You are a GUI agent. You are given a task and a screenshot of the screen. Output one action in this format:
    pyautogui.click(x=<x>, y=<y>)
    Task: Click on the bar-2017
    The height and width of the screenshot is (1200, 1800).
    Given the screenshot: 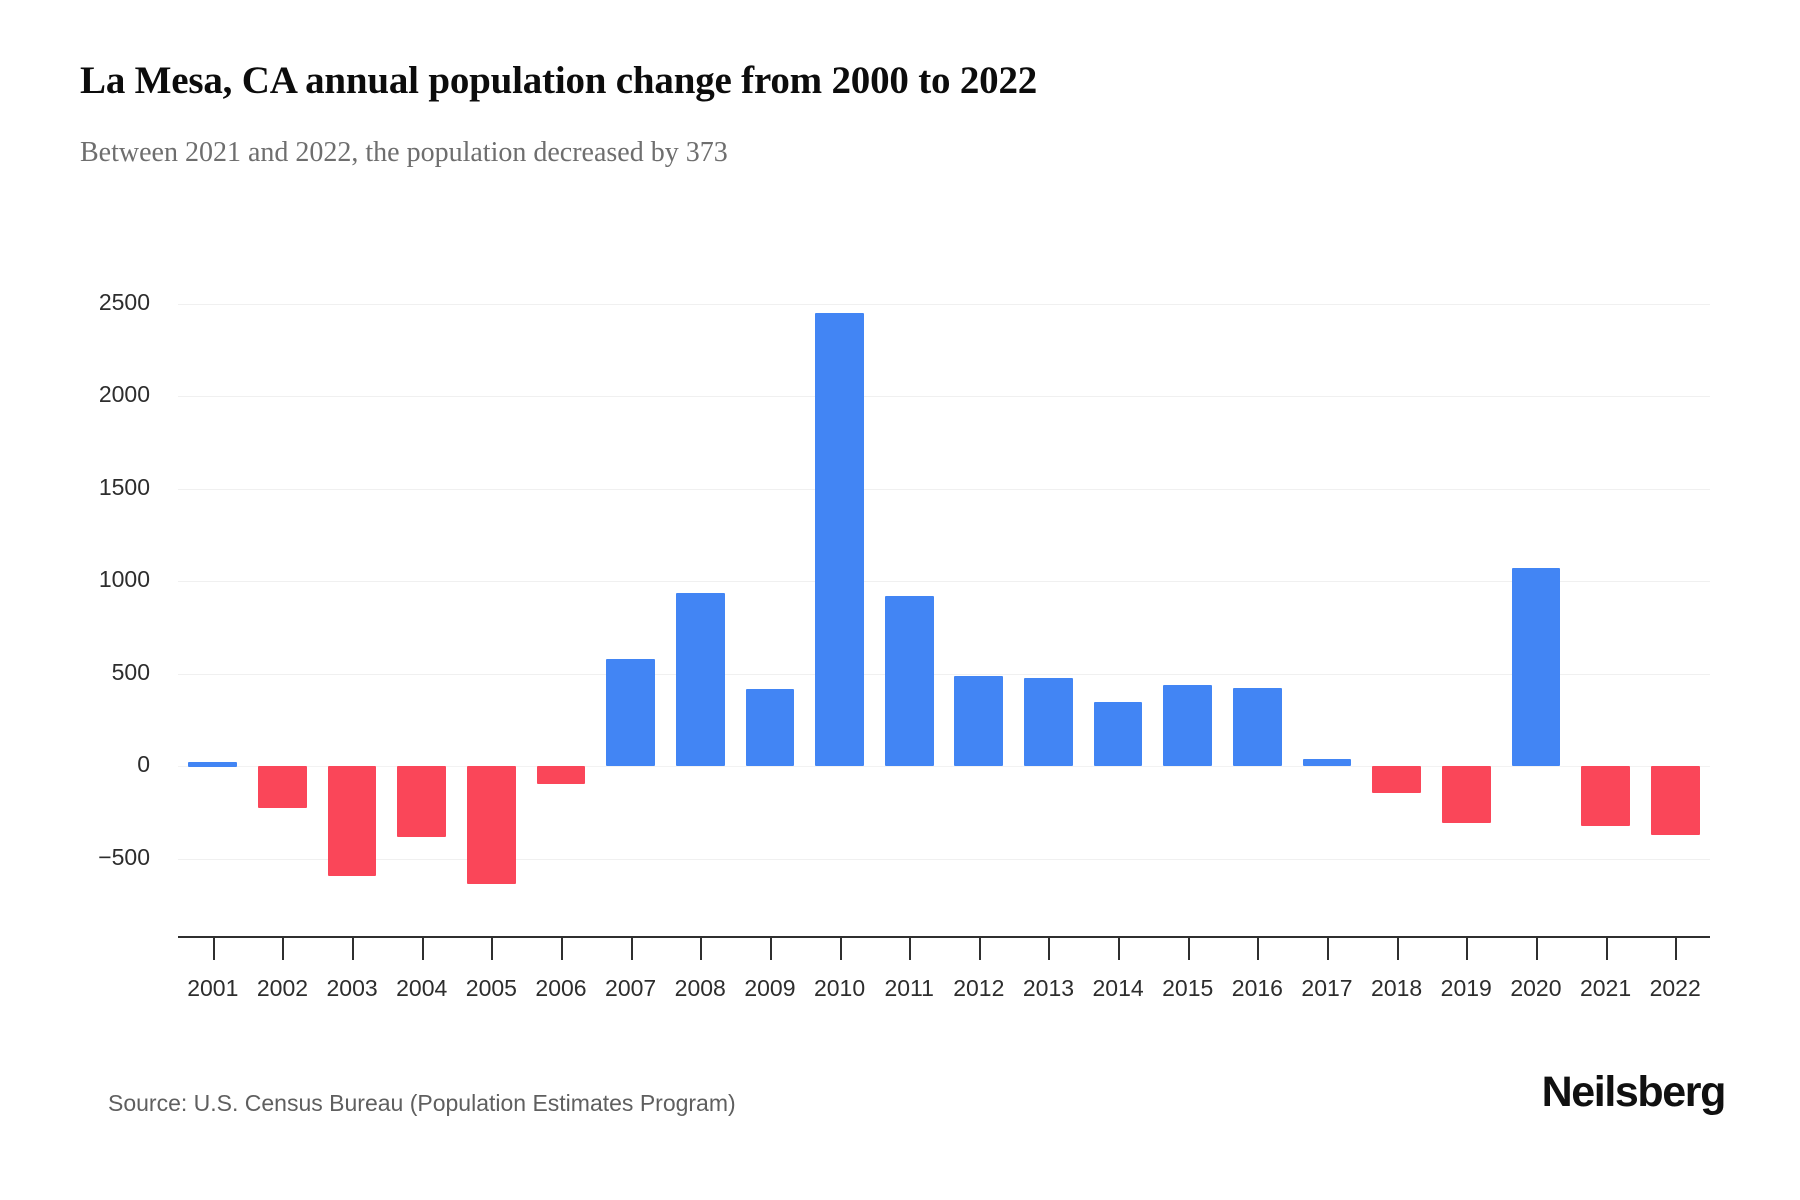 What is the action you would take?
    pyautogui.click(x=1327, y=762)
    